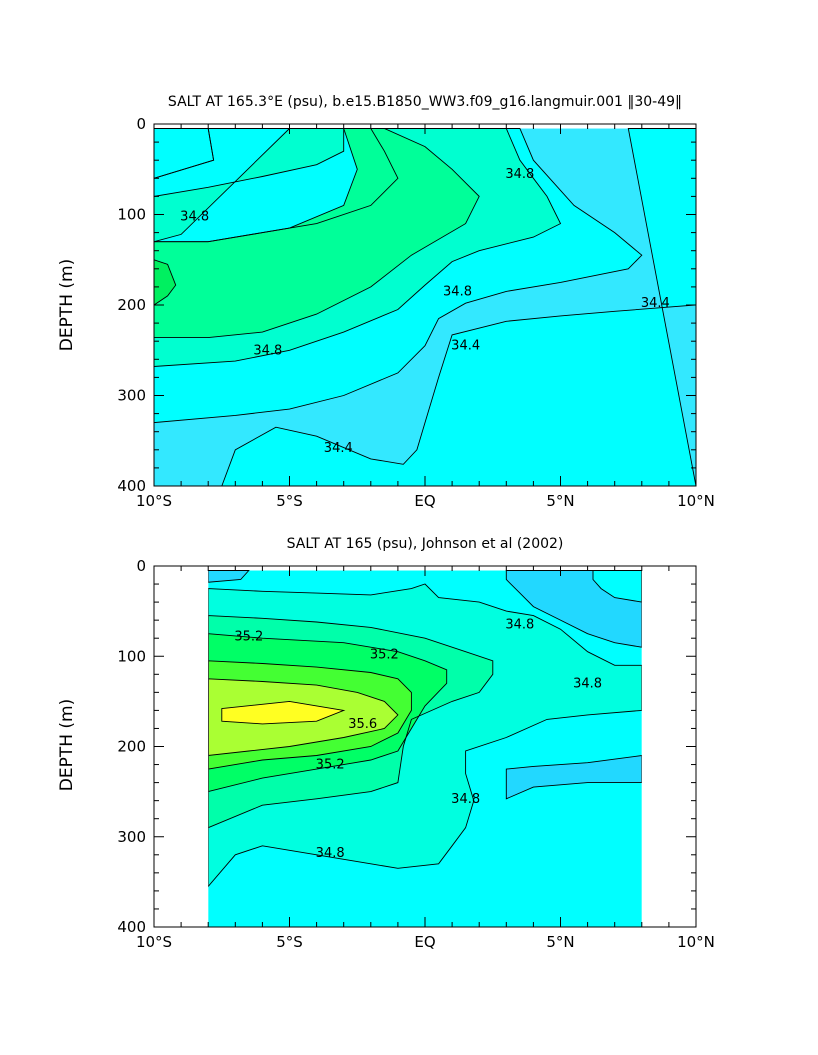  I want to click on contour-label-5: 34.8, so click(587, 683).